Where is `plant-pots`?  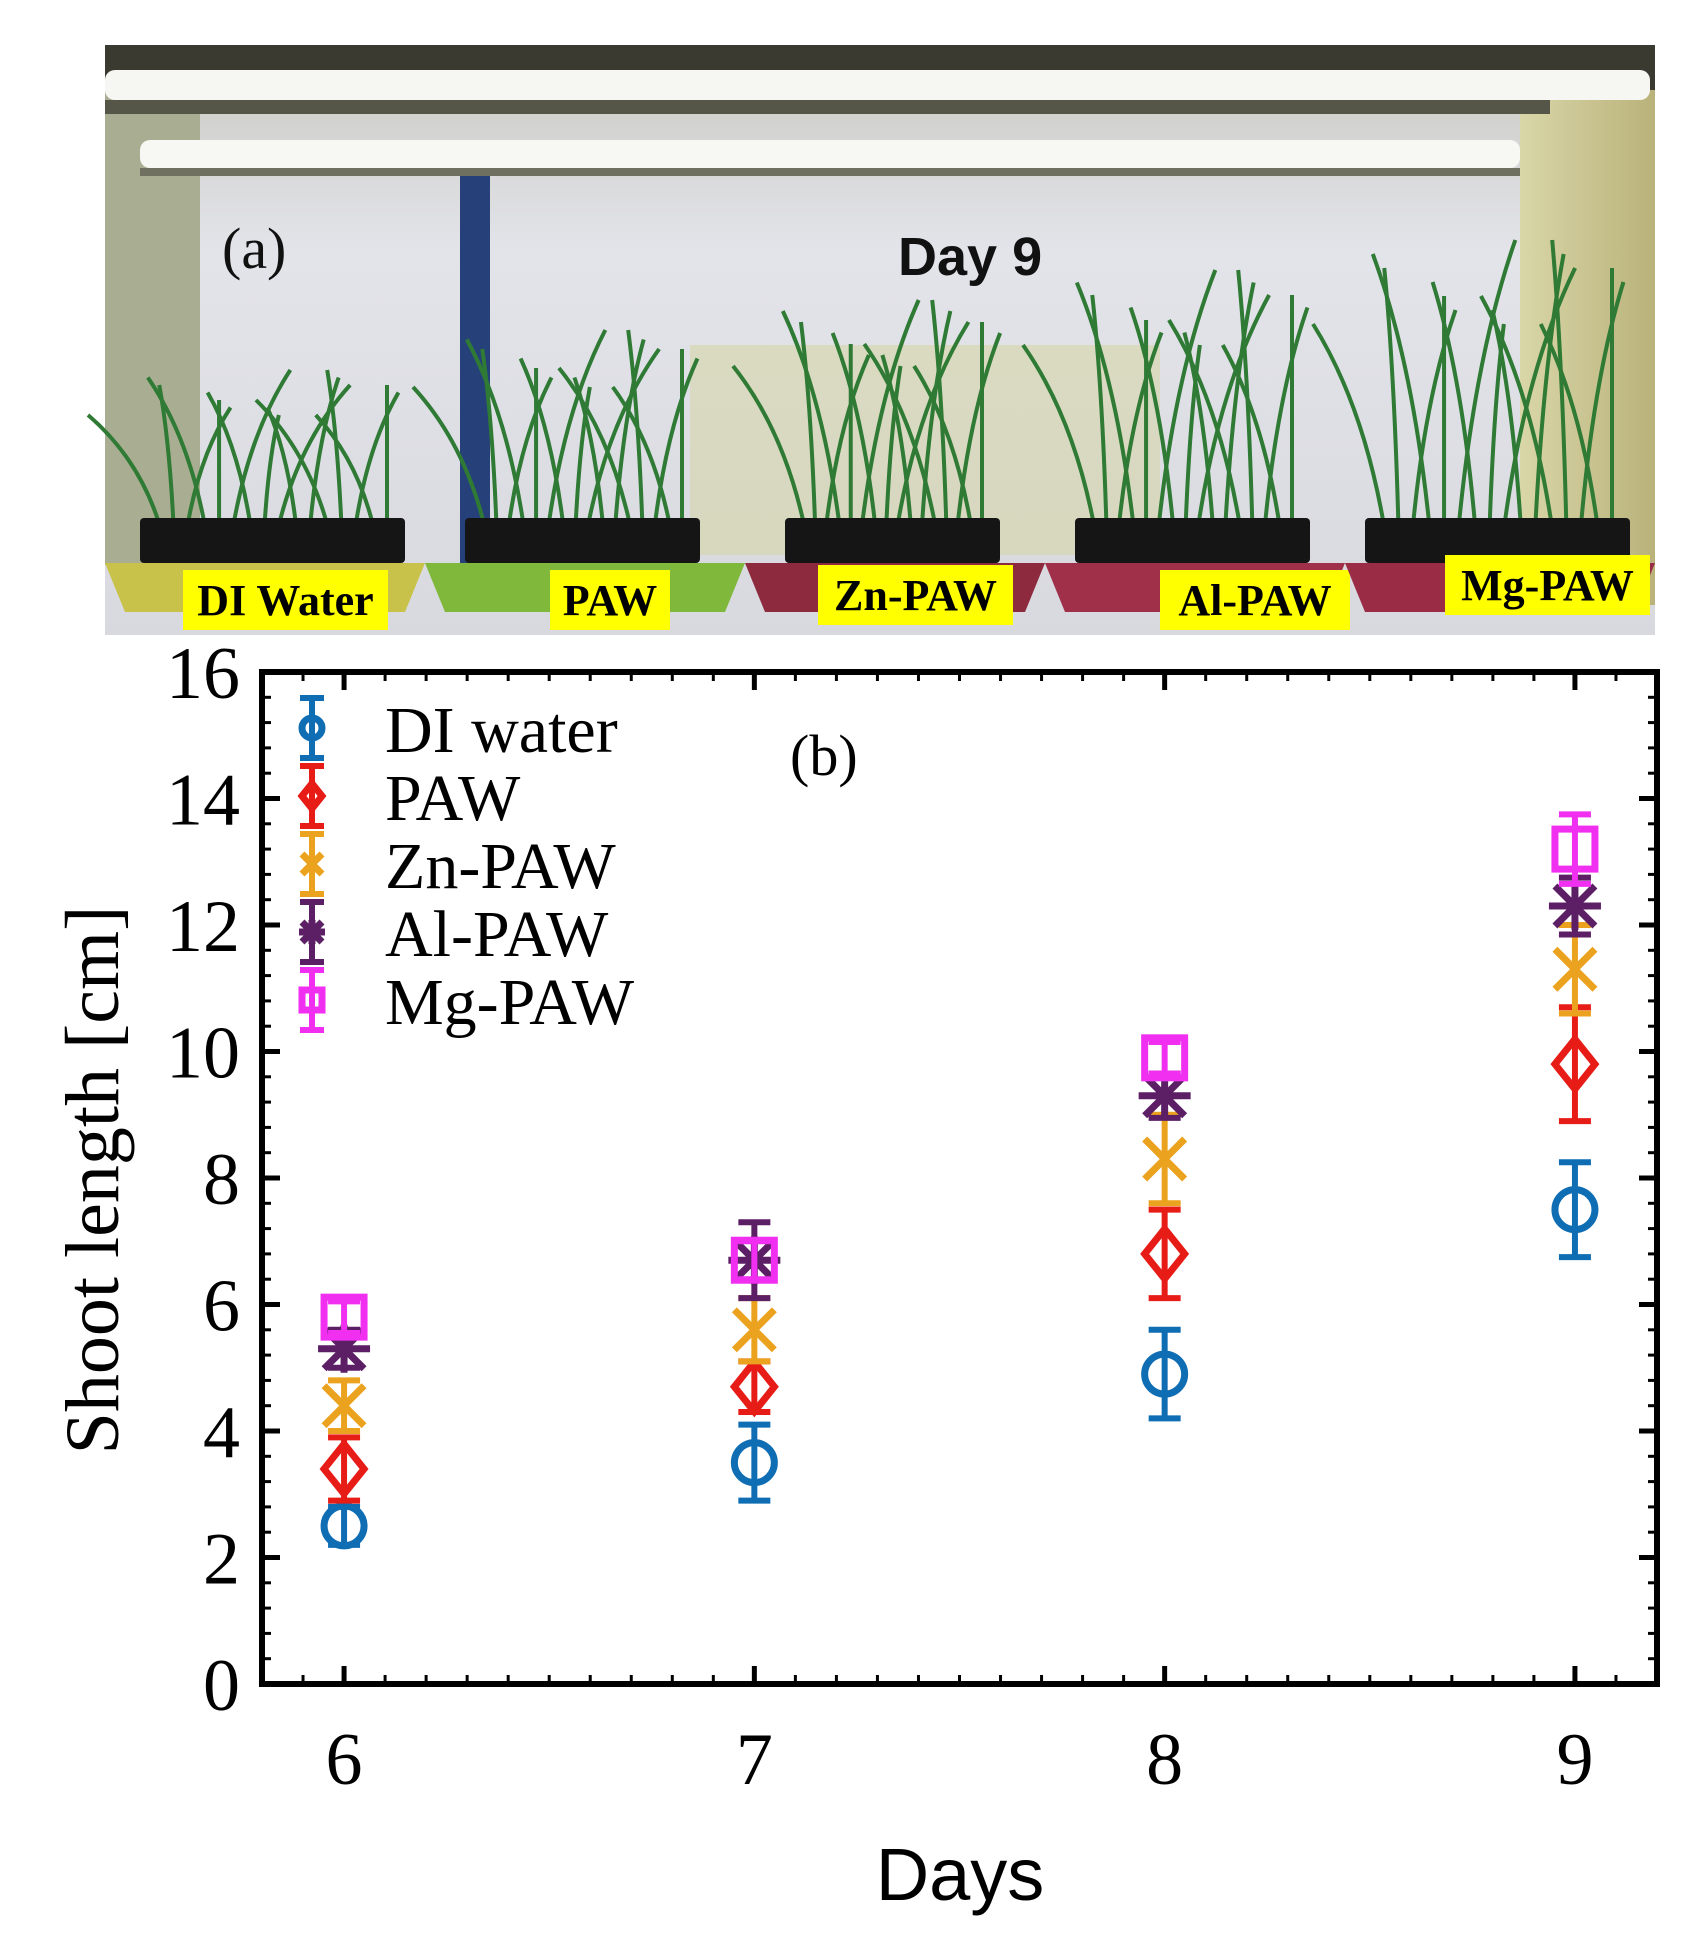 plant-pots is located at coordinates (885, 540).